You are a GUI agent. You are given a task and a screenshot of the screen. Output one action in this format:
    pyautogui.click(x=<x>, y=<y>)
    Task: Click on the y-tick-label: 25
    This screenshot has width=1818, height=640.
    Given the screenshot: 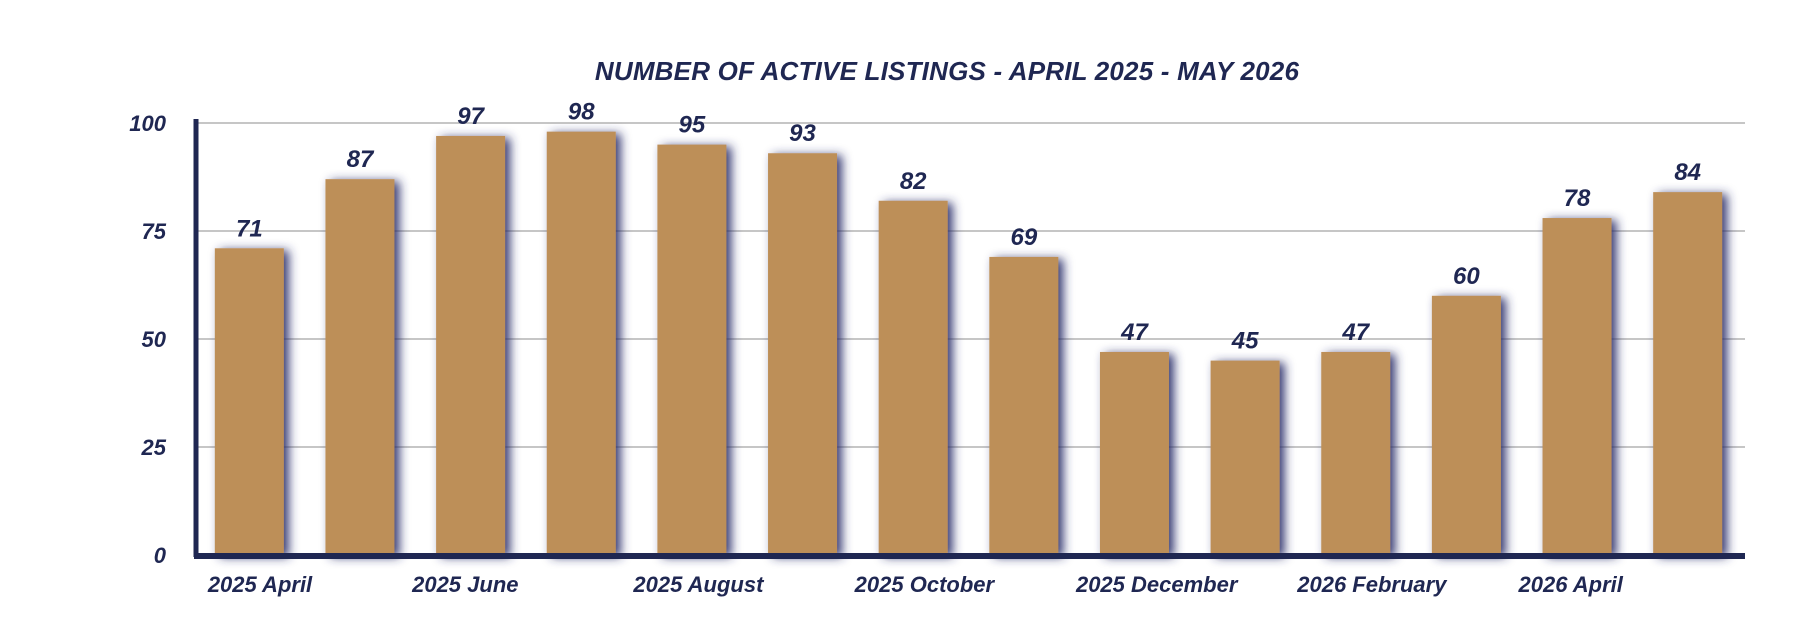 What is the action you would take?
    pyautogui.click(x=154, y=447)
    